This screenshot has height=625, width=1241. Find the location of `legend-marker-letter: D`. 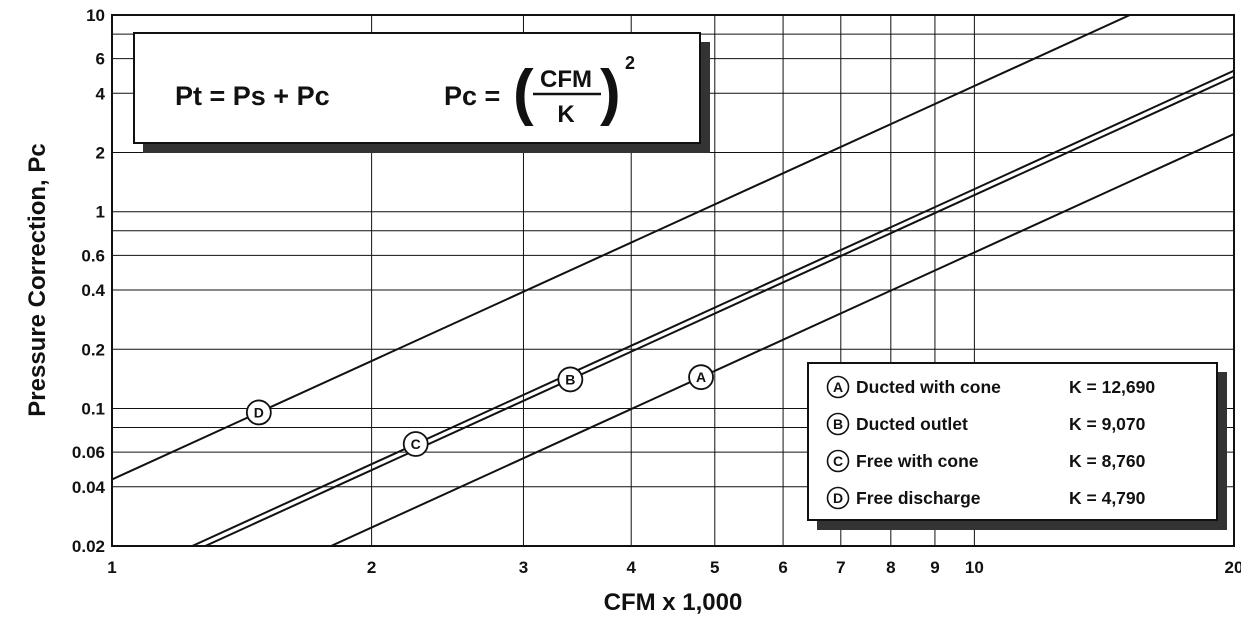

legend-marker-letter: D is located at coordinates (838, 498).